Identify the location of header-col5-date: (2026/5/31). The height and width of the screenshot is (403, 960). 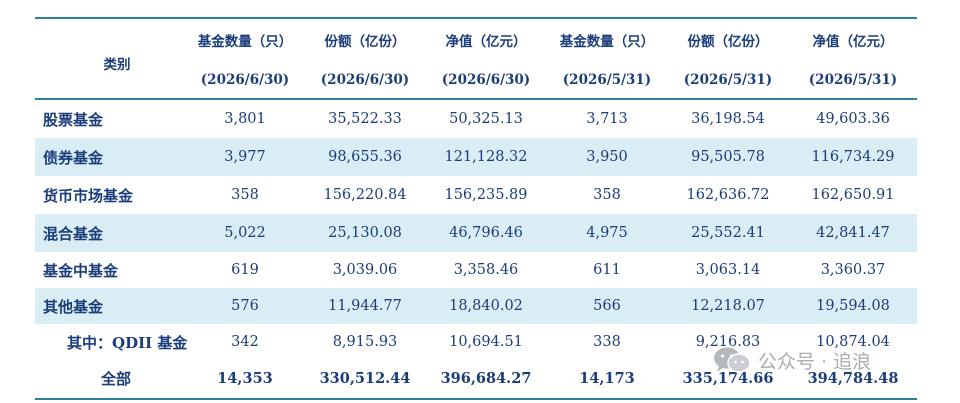
(728, 80).